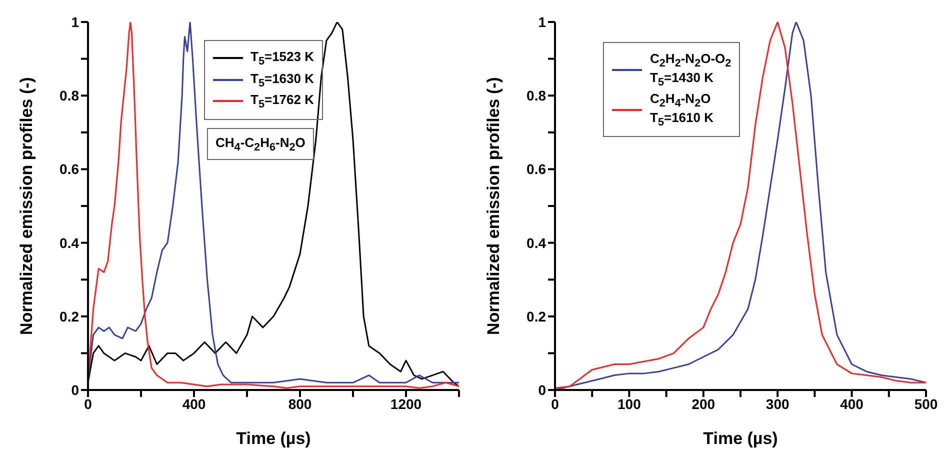 The width and height of the screenshot is (946, 461). Describe the element at coordinates (282, 58) in the screenshot. I see `legend-label: T$_{5}$=1523 K` at that location.